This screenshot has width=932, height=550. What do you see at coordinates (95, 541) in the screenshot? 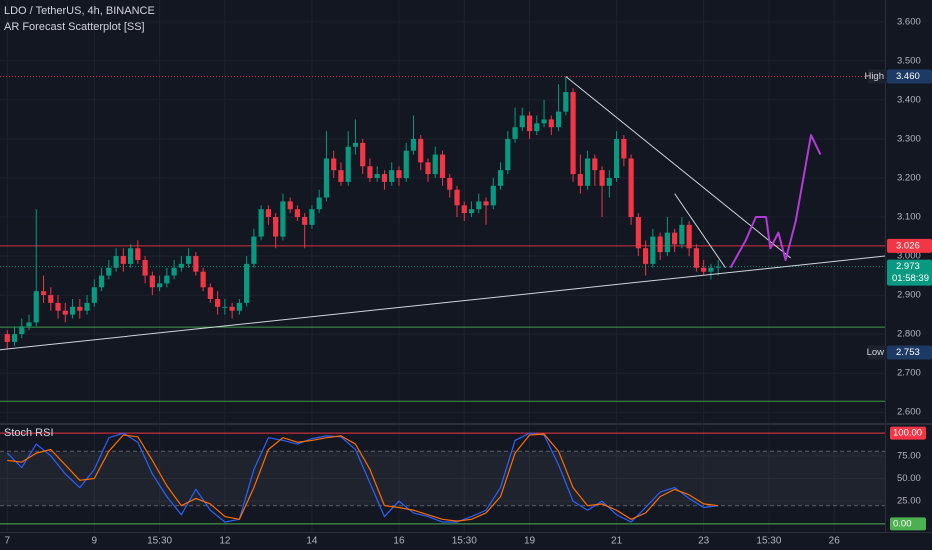
I see `x-tick-label: 9` at bounding box center [95, 541].